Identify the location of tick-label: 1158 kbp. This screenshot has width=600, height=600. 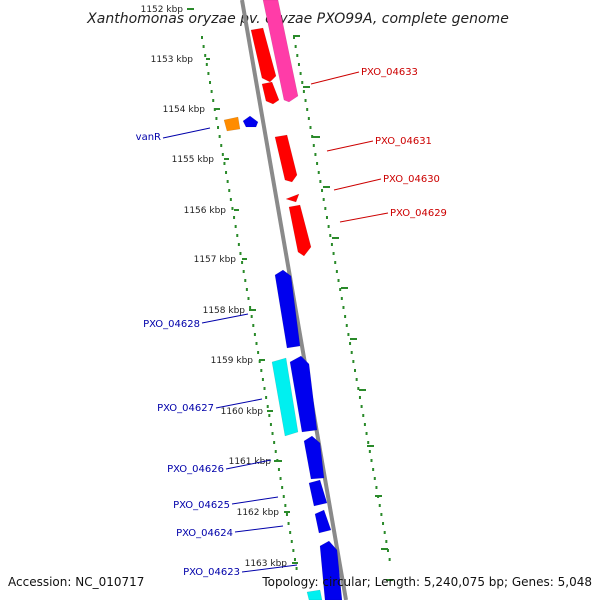
(224, 311).